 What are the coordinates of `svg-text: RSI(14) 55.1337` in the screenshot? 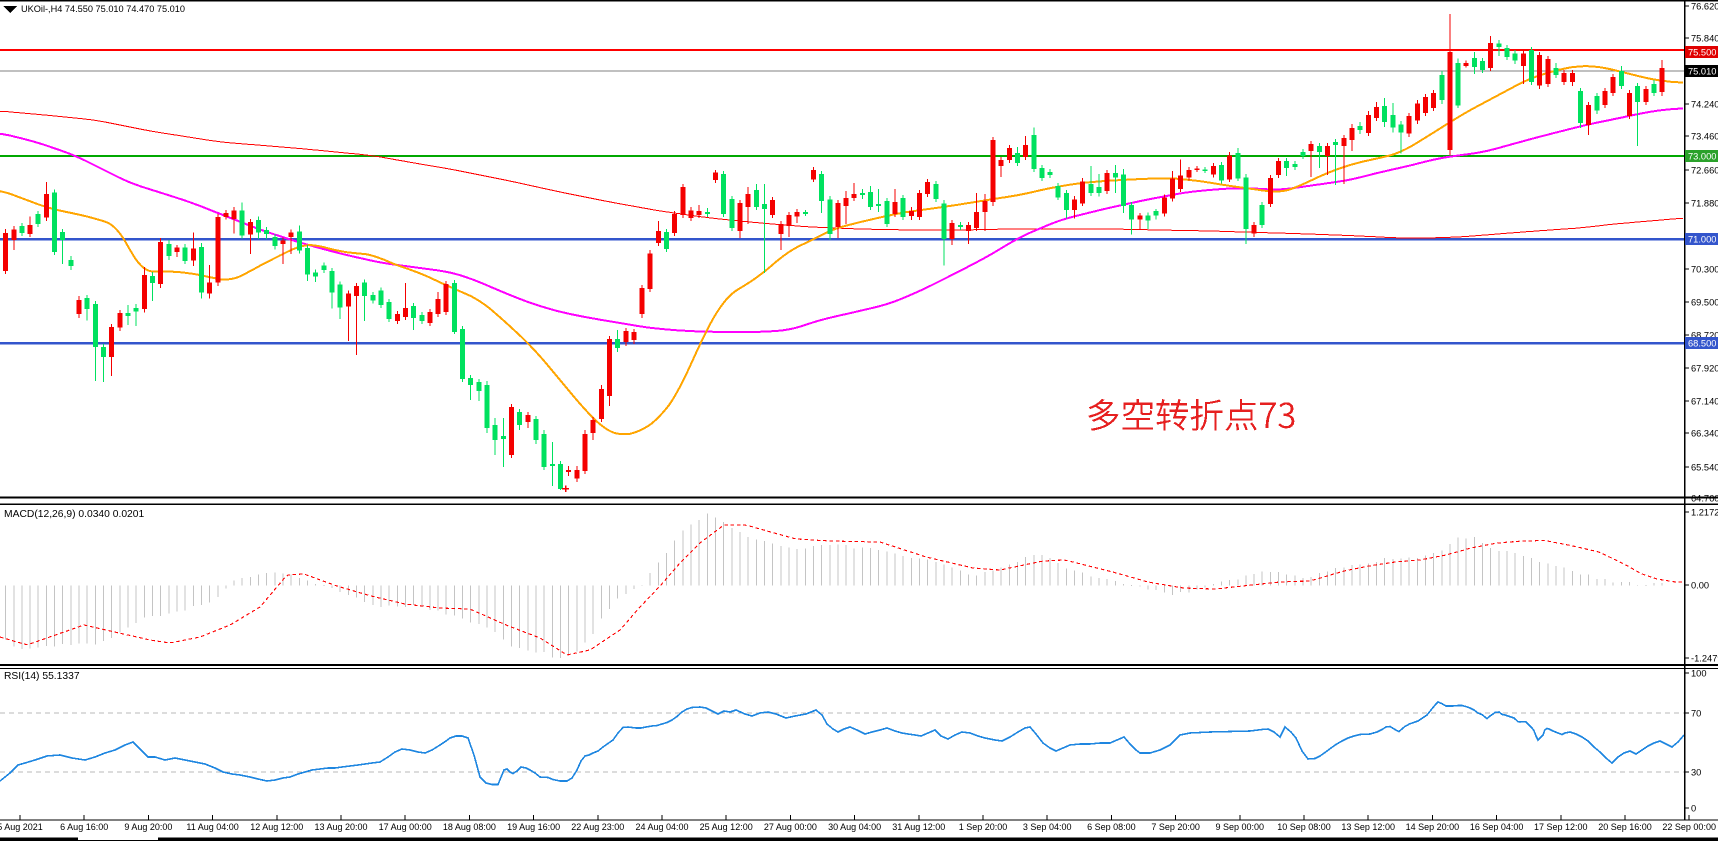 It's located at (42, 676).